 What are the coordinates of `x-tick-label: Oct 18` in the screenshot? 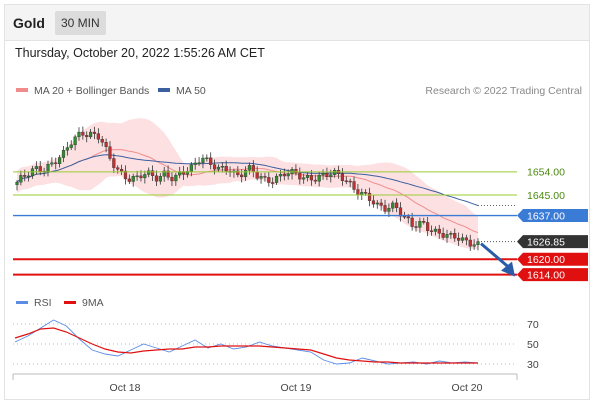 It's located at (125, 388).